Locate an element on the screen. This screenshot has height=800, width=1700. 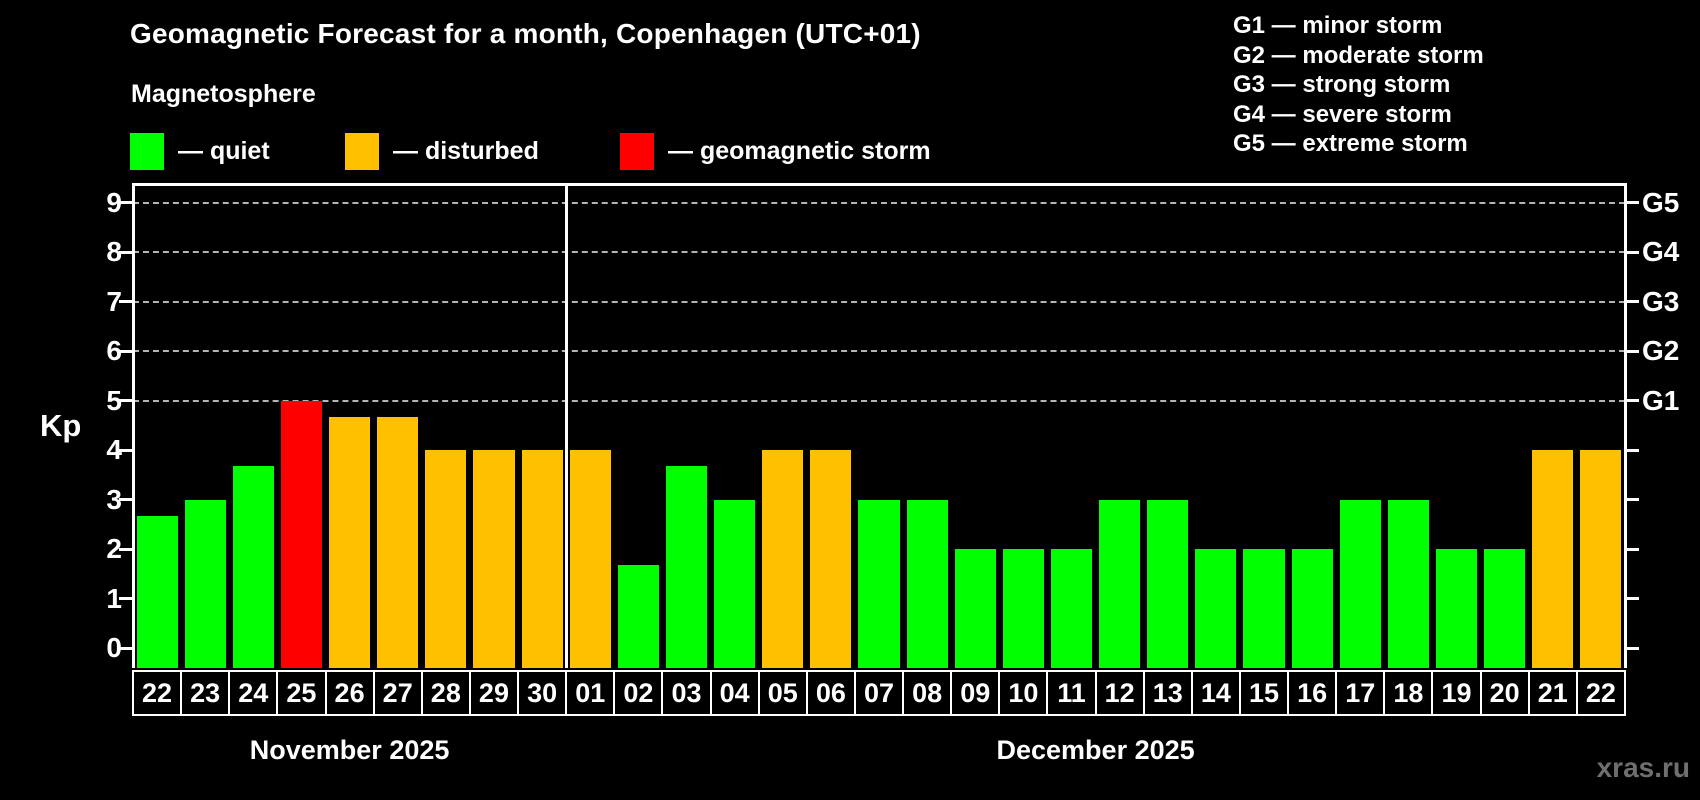
gridline-kp7 is located at coordinates (879, 301).